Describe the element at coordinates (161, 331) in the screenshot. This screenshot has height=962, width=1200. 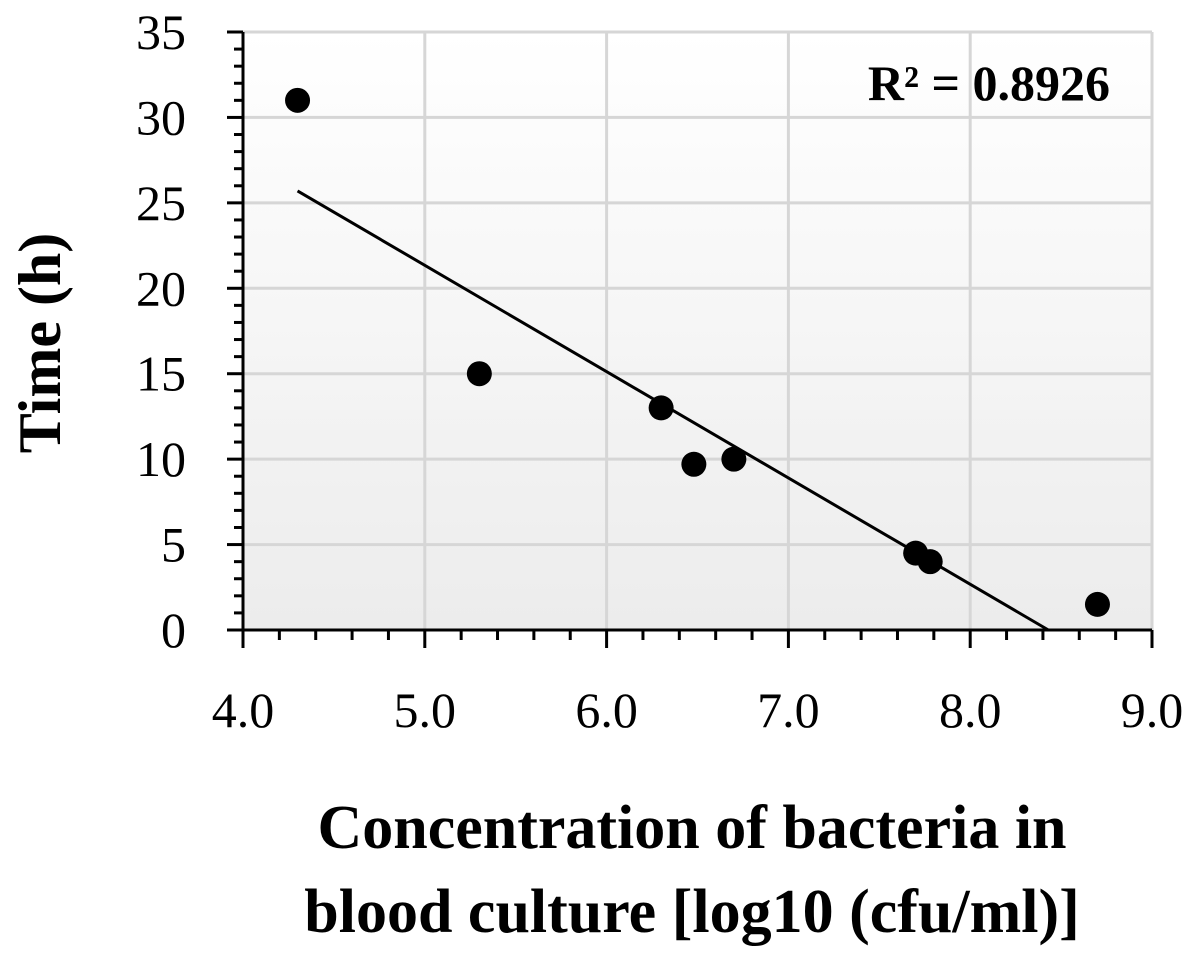
I see `y-tick-labels: 0 5 10 15 20 25 30 35` at that location.